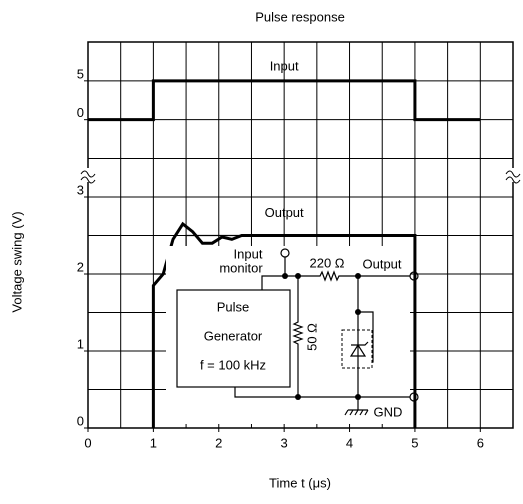  I want to click on label: 50 Ω, so click(311, 337).